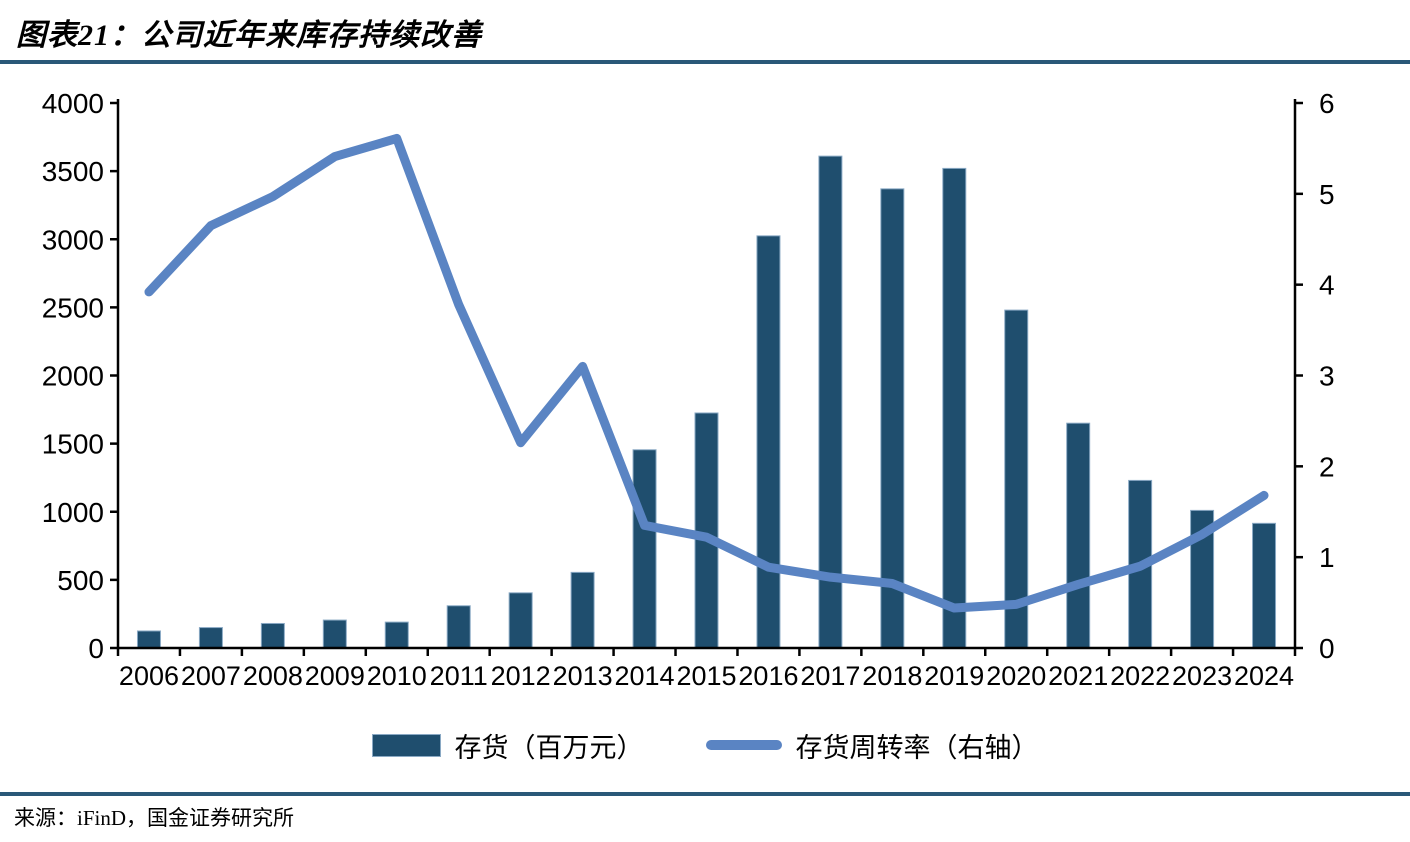 This screenshot has height=842, width=1410. Describe the element at coordinates (1327, 648) in the screenshot. I see `right-axis-label: 0` at that location.